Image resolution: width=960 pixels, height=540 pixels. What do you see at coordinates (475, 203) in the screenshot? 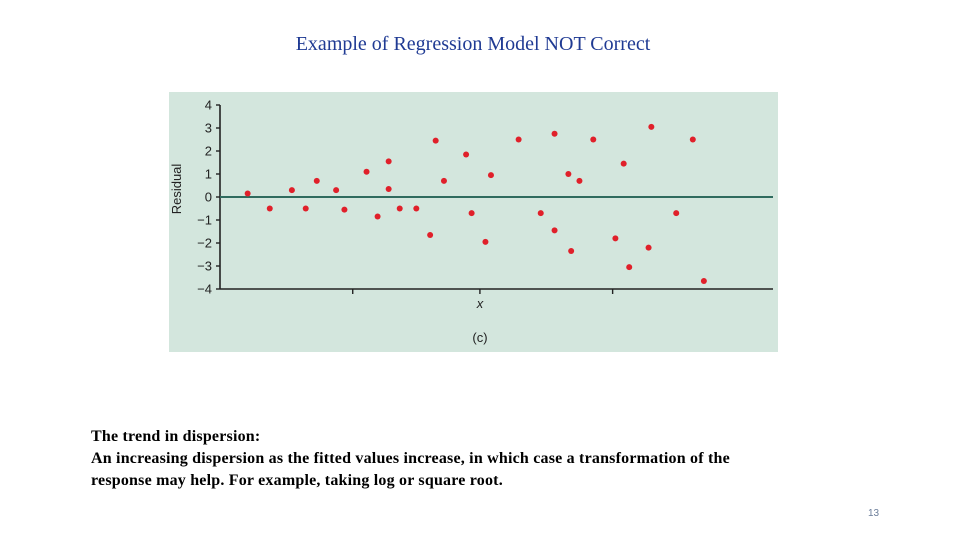
I see `residual-points` at bounding box center [475, 203].